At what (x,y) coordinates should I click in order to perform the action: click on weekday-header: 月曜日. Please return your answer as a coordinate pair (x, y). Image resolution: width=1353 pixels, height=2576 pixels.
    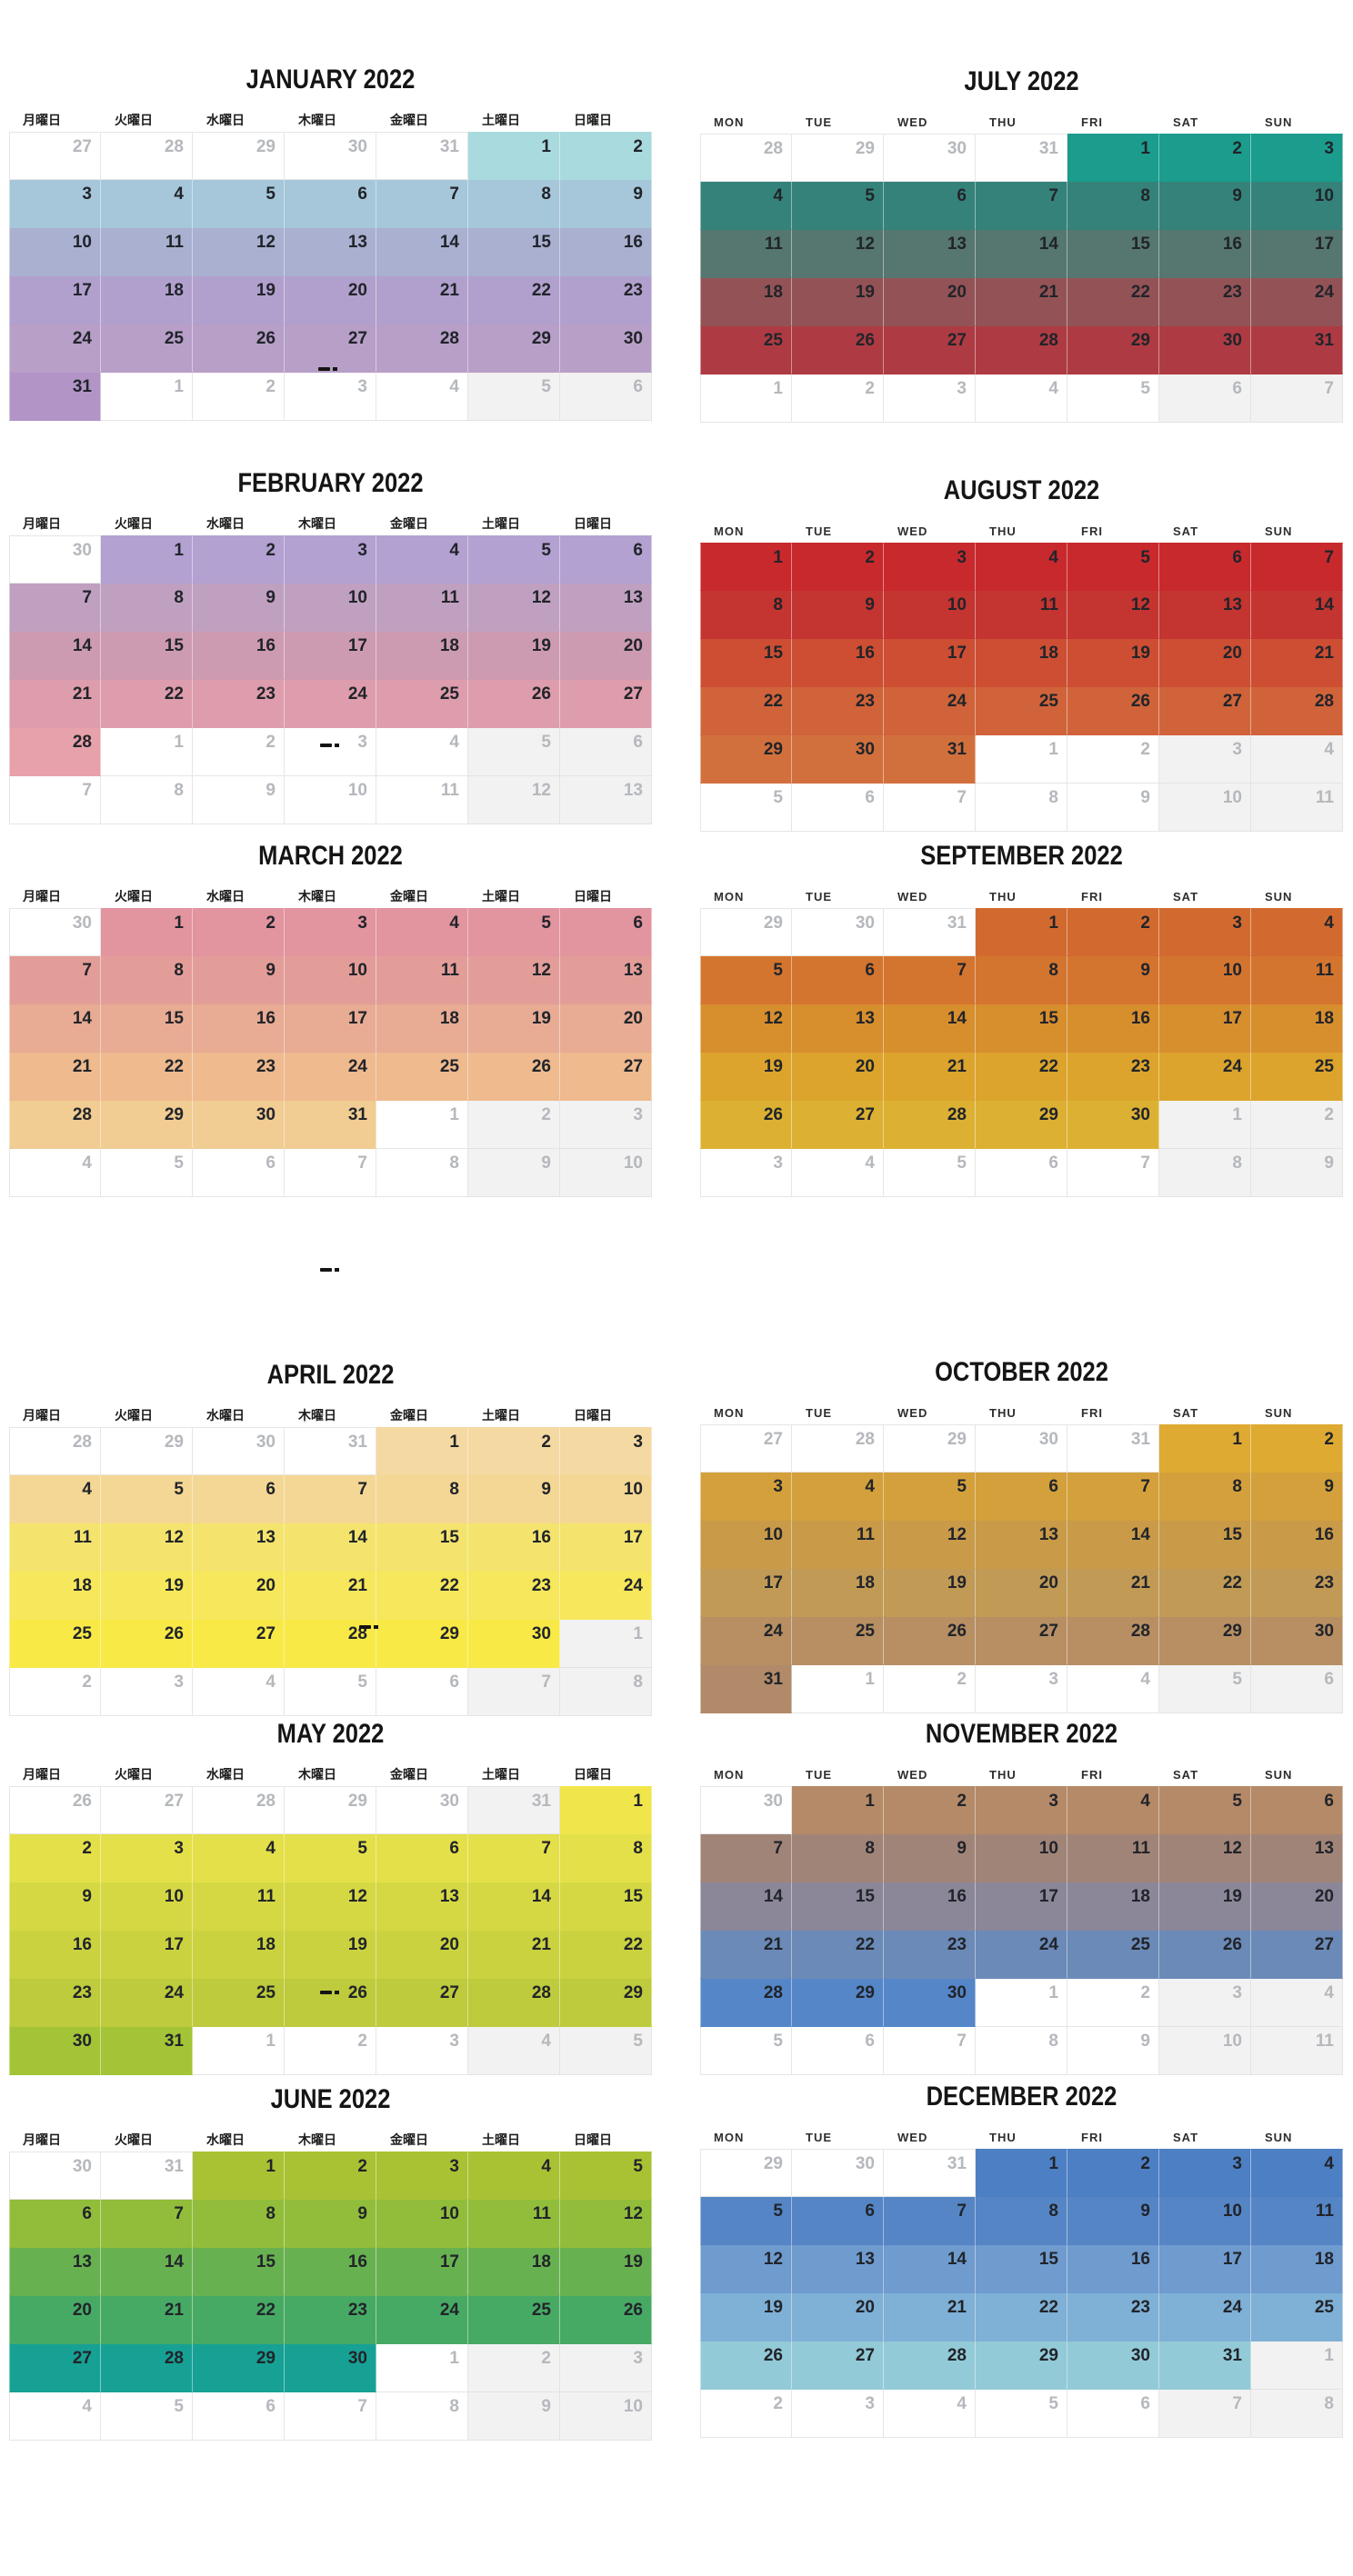
    Looking at the image, I should click on (42, 896).